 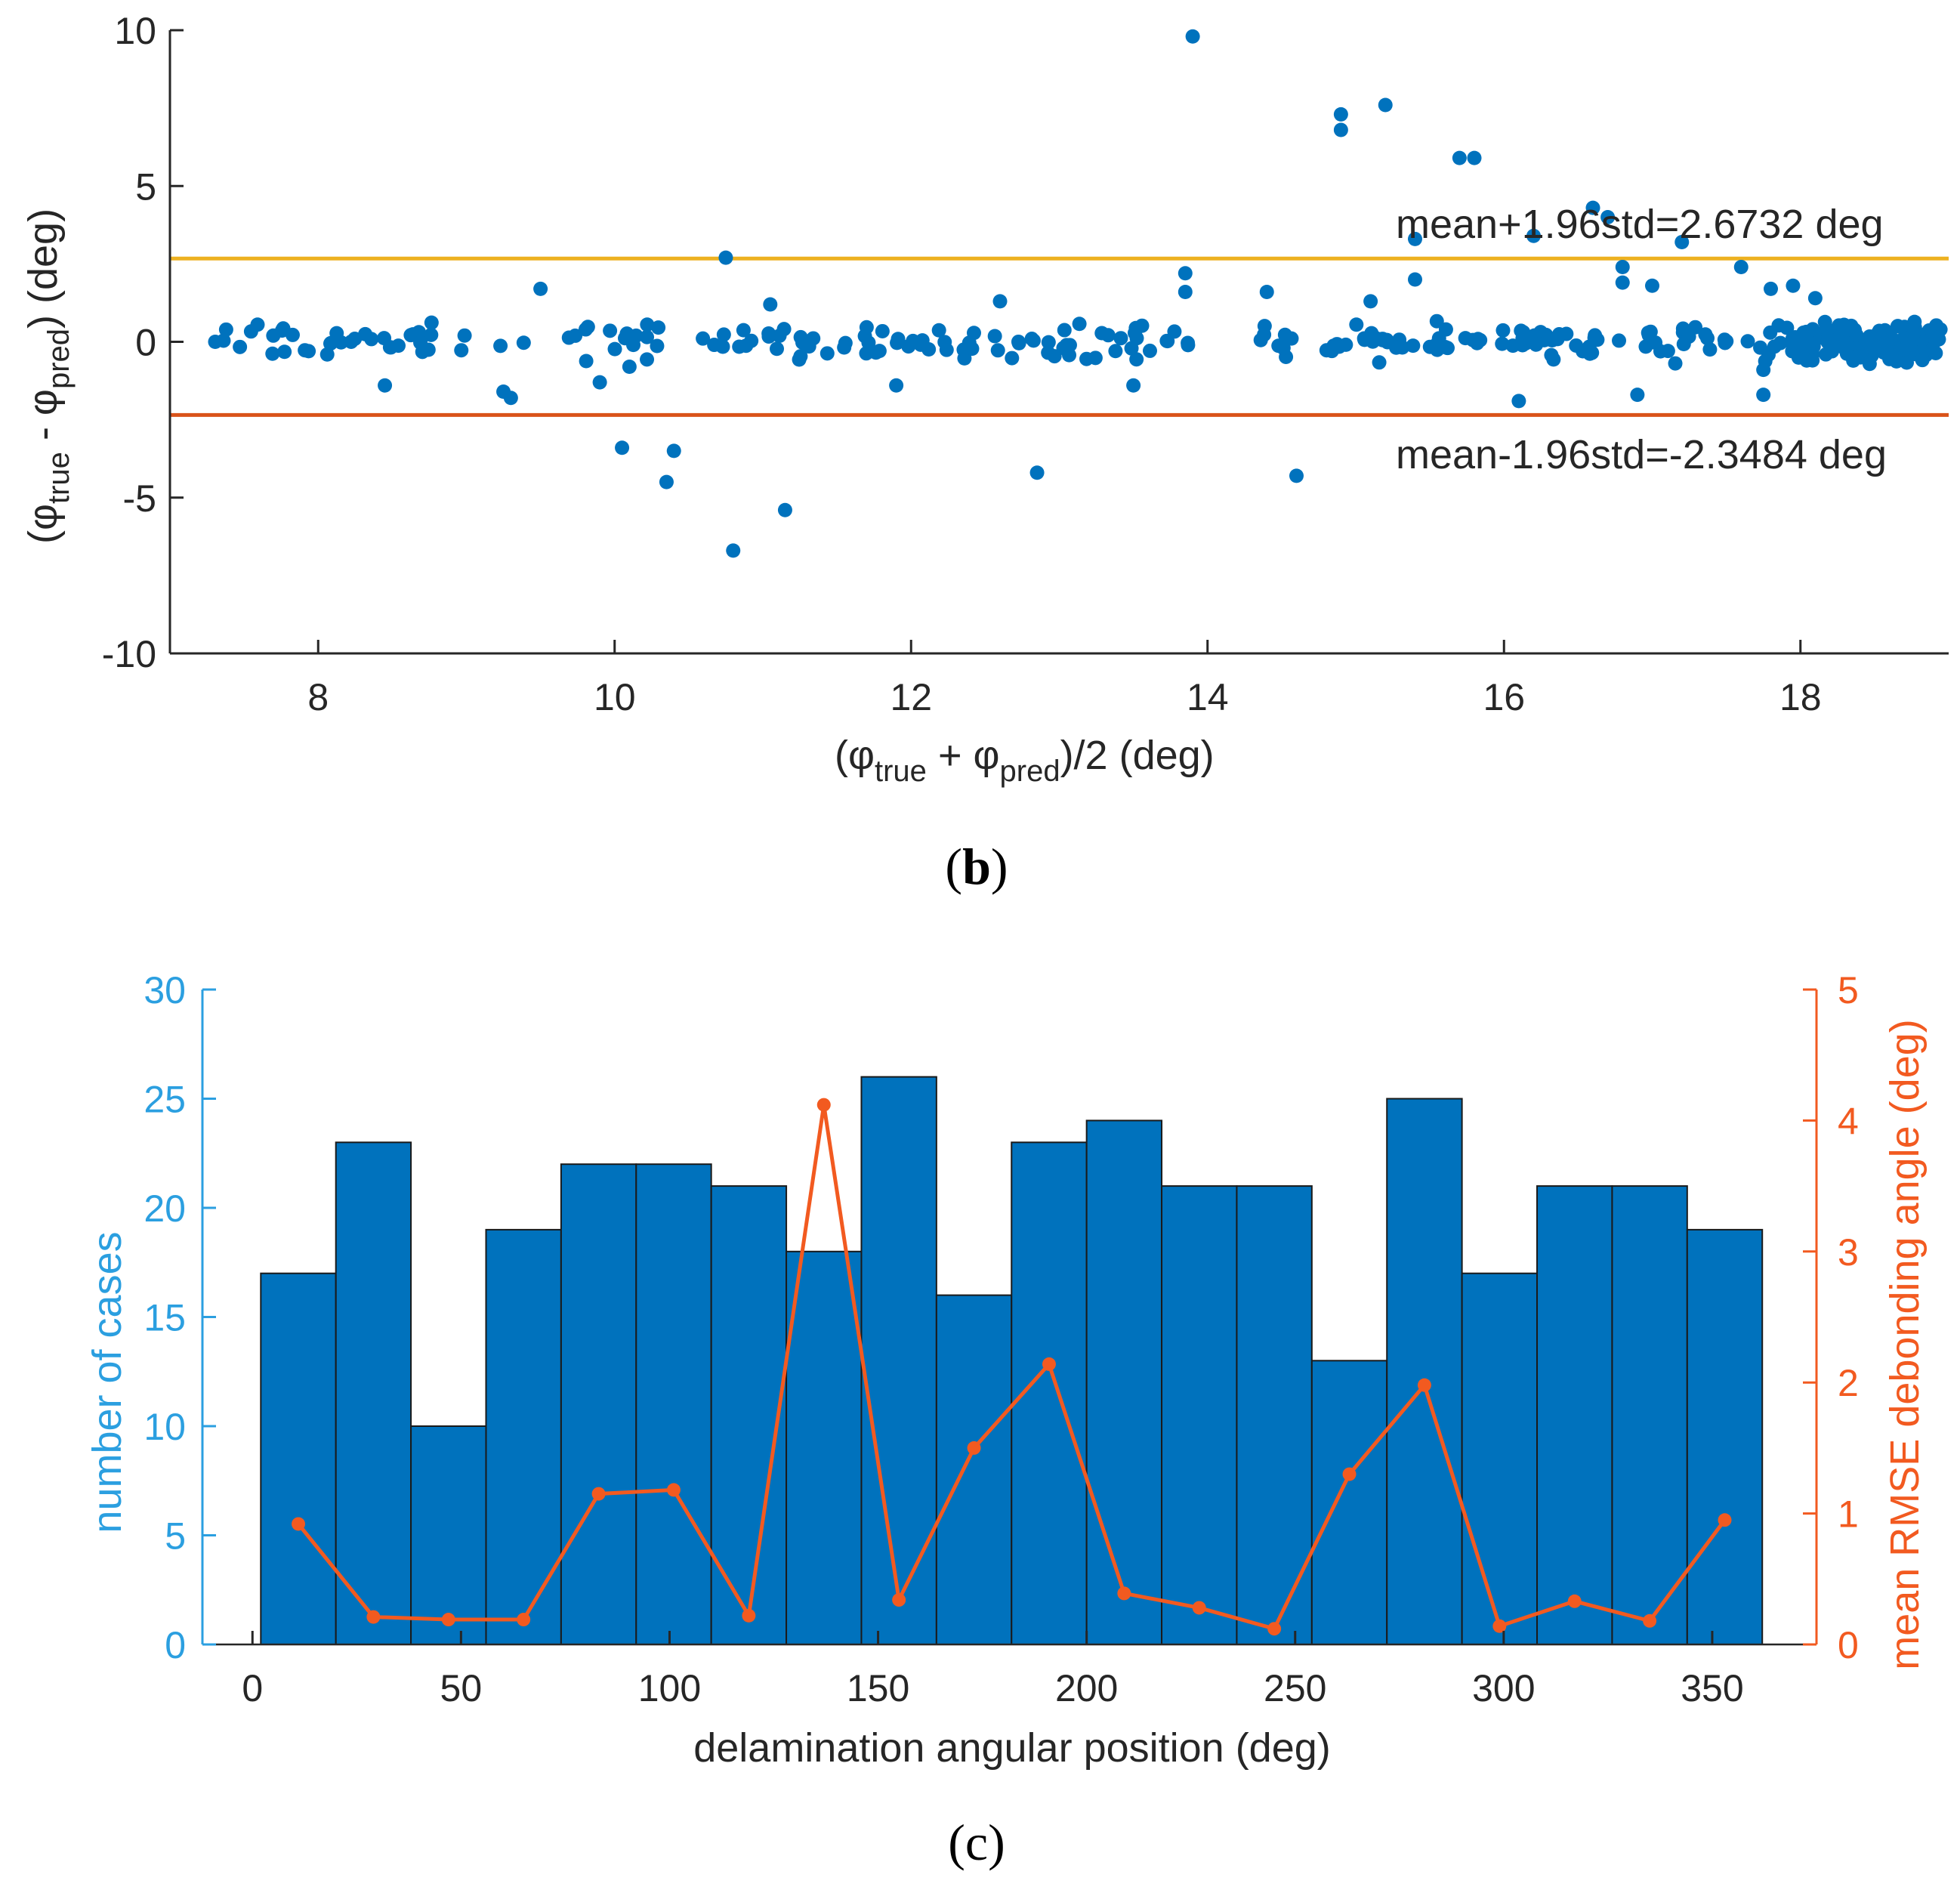 I want to click on b-x-tick-label: 16, so click(x=1504, y=697).